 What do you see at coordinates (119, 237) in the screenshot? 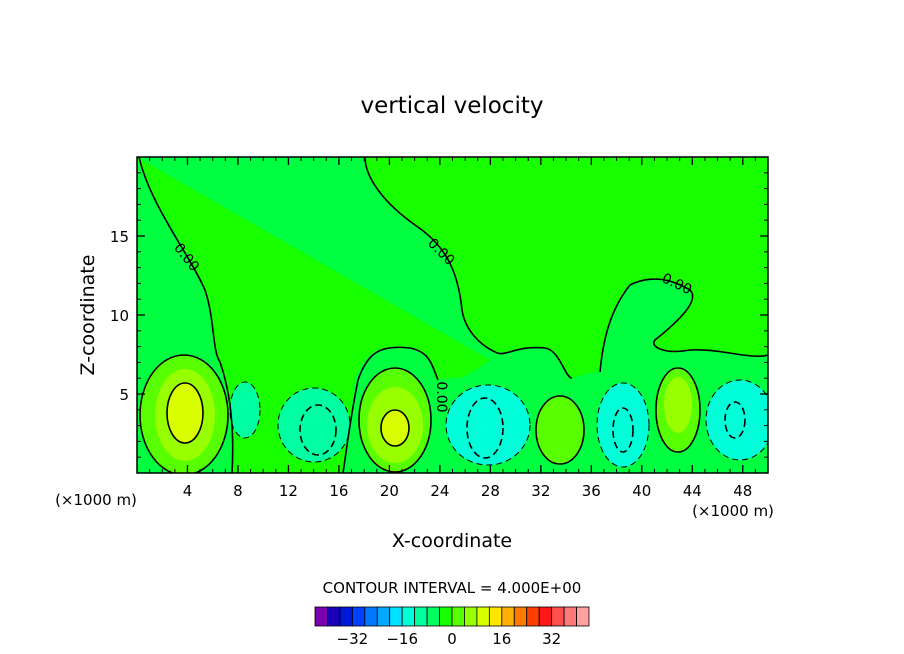
I see `y-tick-label: 15` at bounding box center [119, 237].